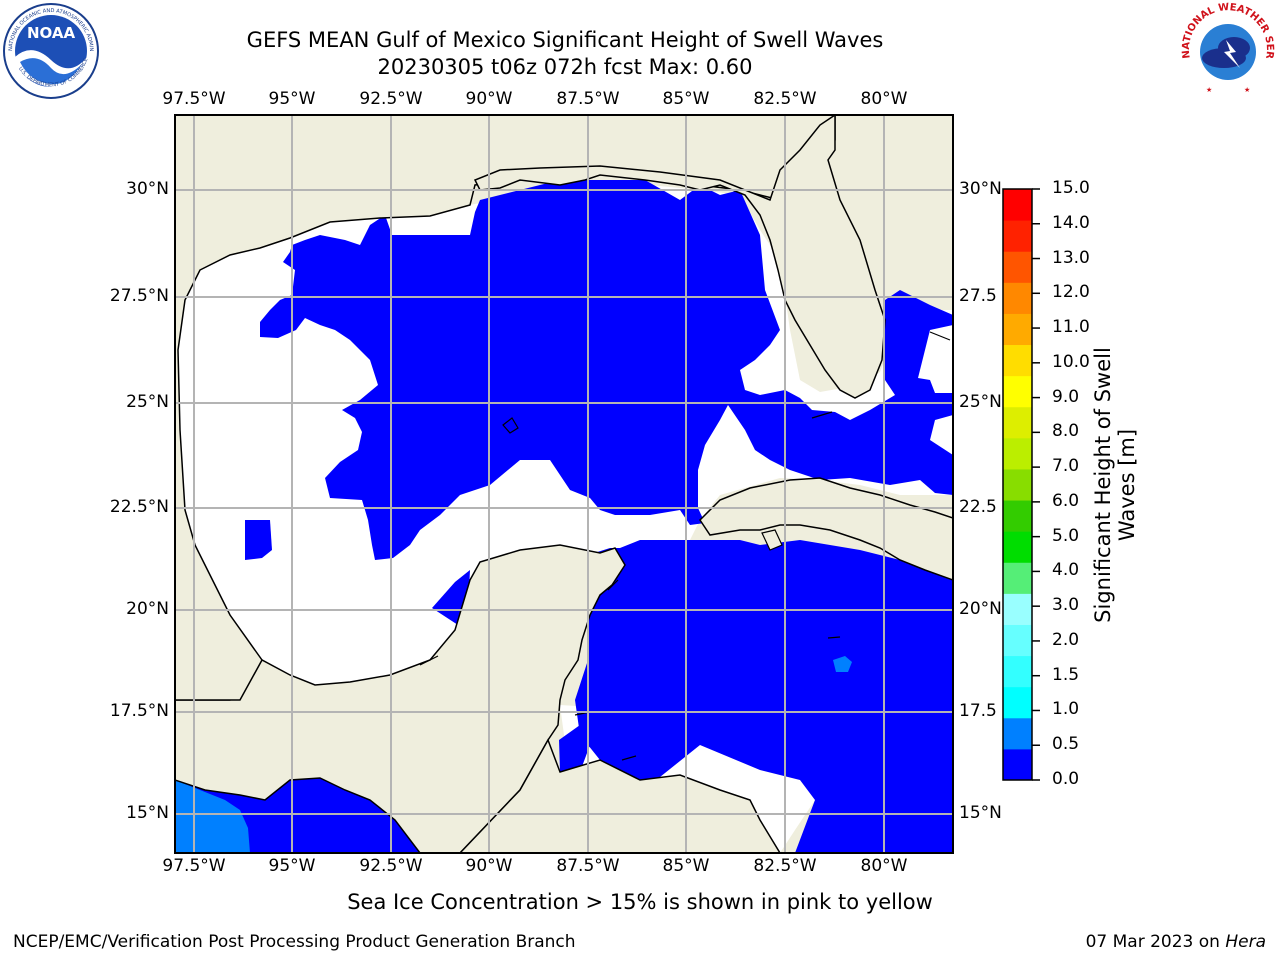 The height and width of the screenshot is (960, 1280). What do you see at coordinates (588, 866) in the screenshot?
I see `lon-tick-bottom: 87.5°W` at bounding box center [588, 866].